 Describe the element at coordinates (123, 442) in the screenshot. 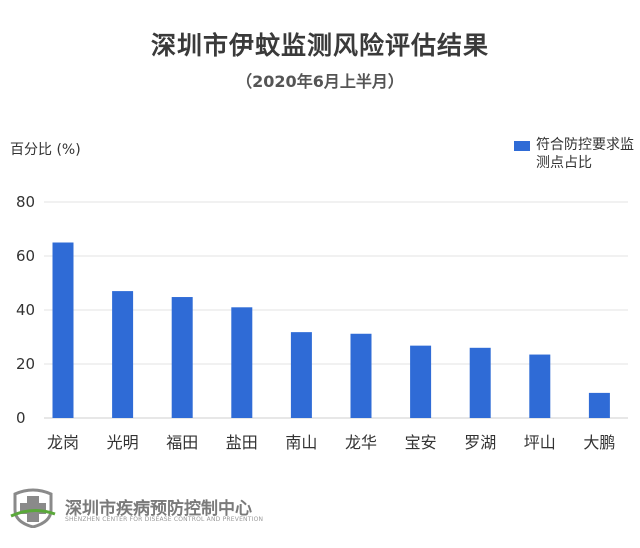

I see `x-tick-label: 光明` at that location.